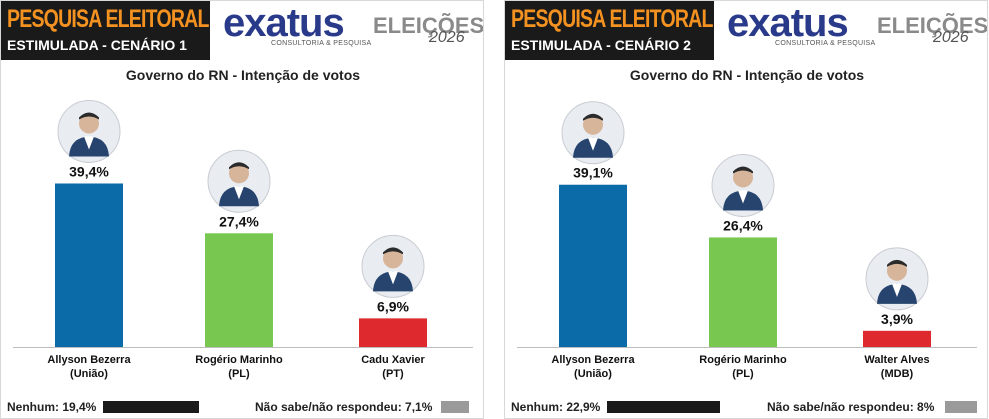 The width and height of the screenshot is (989, 419). I want to click on dontknow-label: Não sabe/não respondeu: 7,1%, so click(344, 407).